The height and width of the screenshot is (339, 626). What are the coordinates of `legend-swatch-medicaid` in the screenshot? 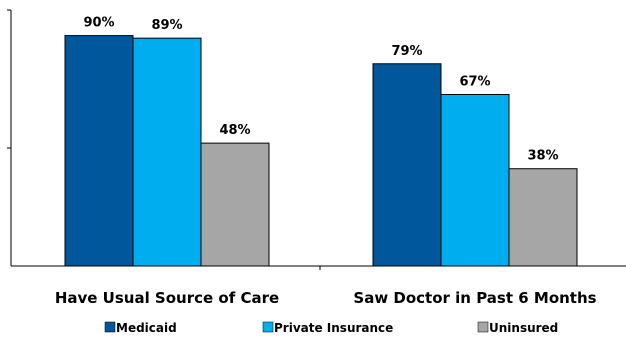 It's located at (110, 327).